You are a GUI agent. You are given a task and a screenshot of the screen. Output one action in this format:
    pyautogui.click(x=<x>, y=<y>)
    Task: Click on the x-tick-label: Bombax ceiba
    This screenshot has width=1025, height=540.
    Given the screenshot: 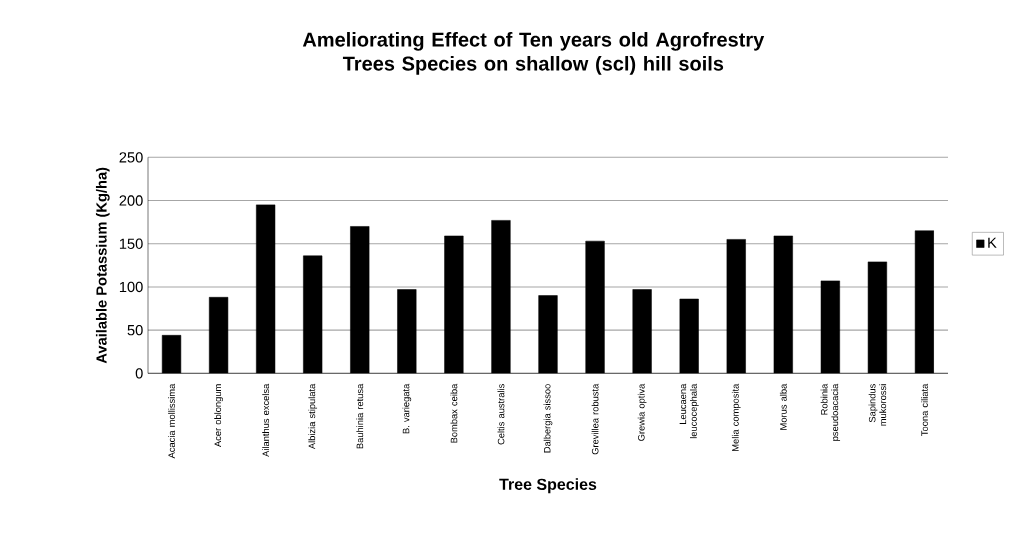 What is the action you would take?
    pyautogui.click(x=454, y=413)
    